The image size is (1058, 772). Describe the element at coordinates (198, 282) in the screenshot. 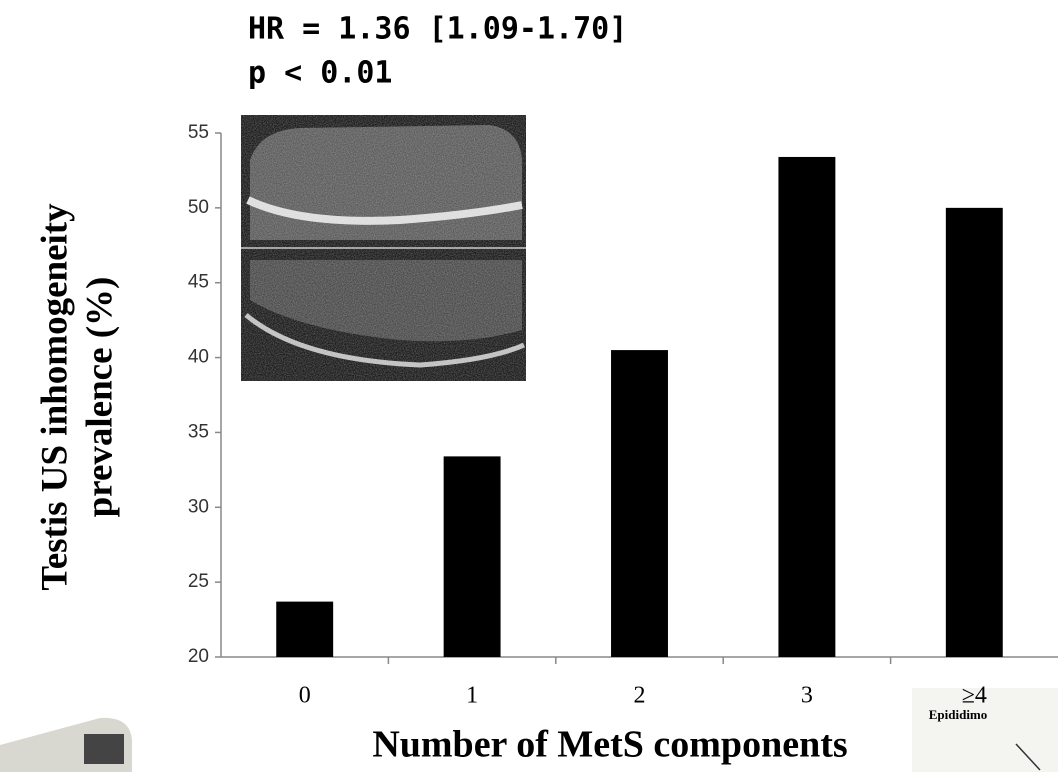

I see `y-tick-label: 45` at that location.